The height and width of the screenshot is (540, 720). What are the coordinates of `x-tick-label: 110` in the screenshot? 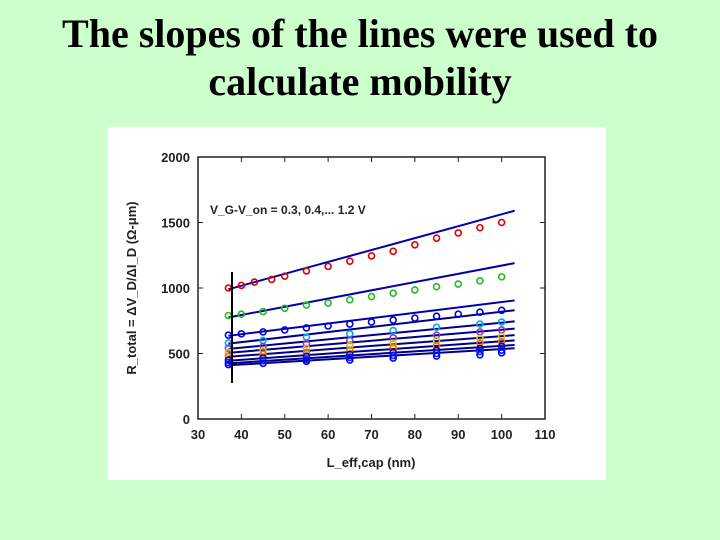 It's located at (545, 434).